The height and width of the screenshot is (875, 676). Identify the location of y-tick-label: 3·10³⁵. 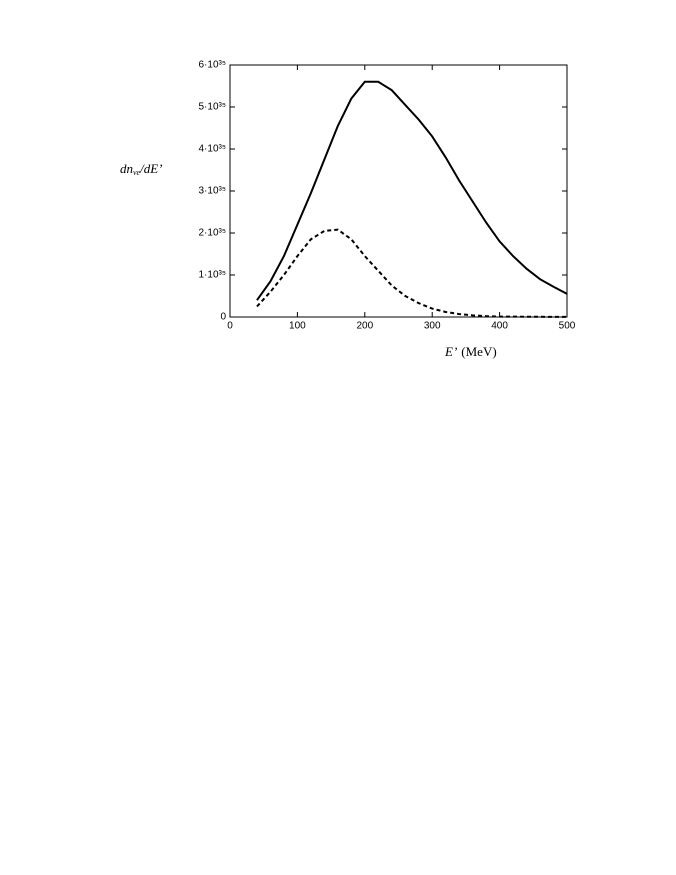
(213, 191).